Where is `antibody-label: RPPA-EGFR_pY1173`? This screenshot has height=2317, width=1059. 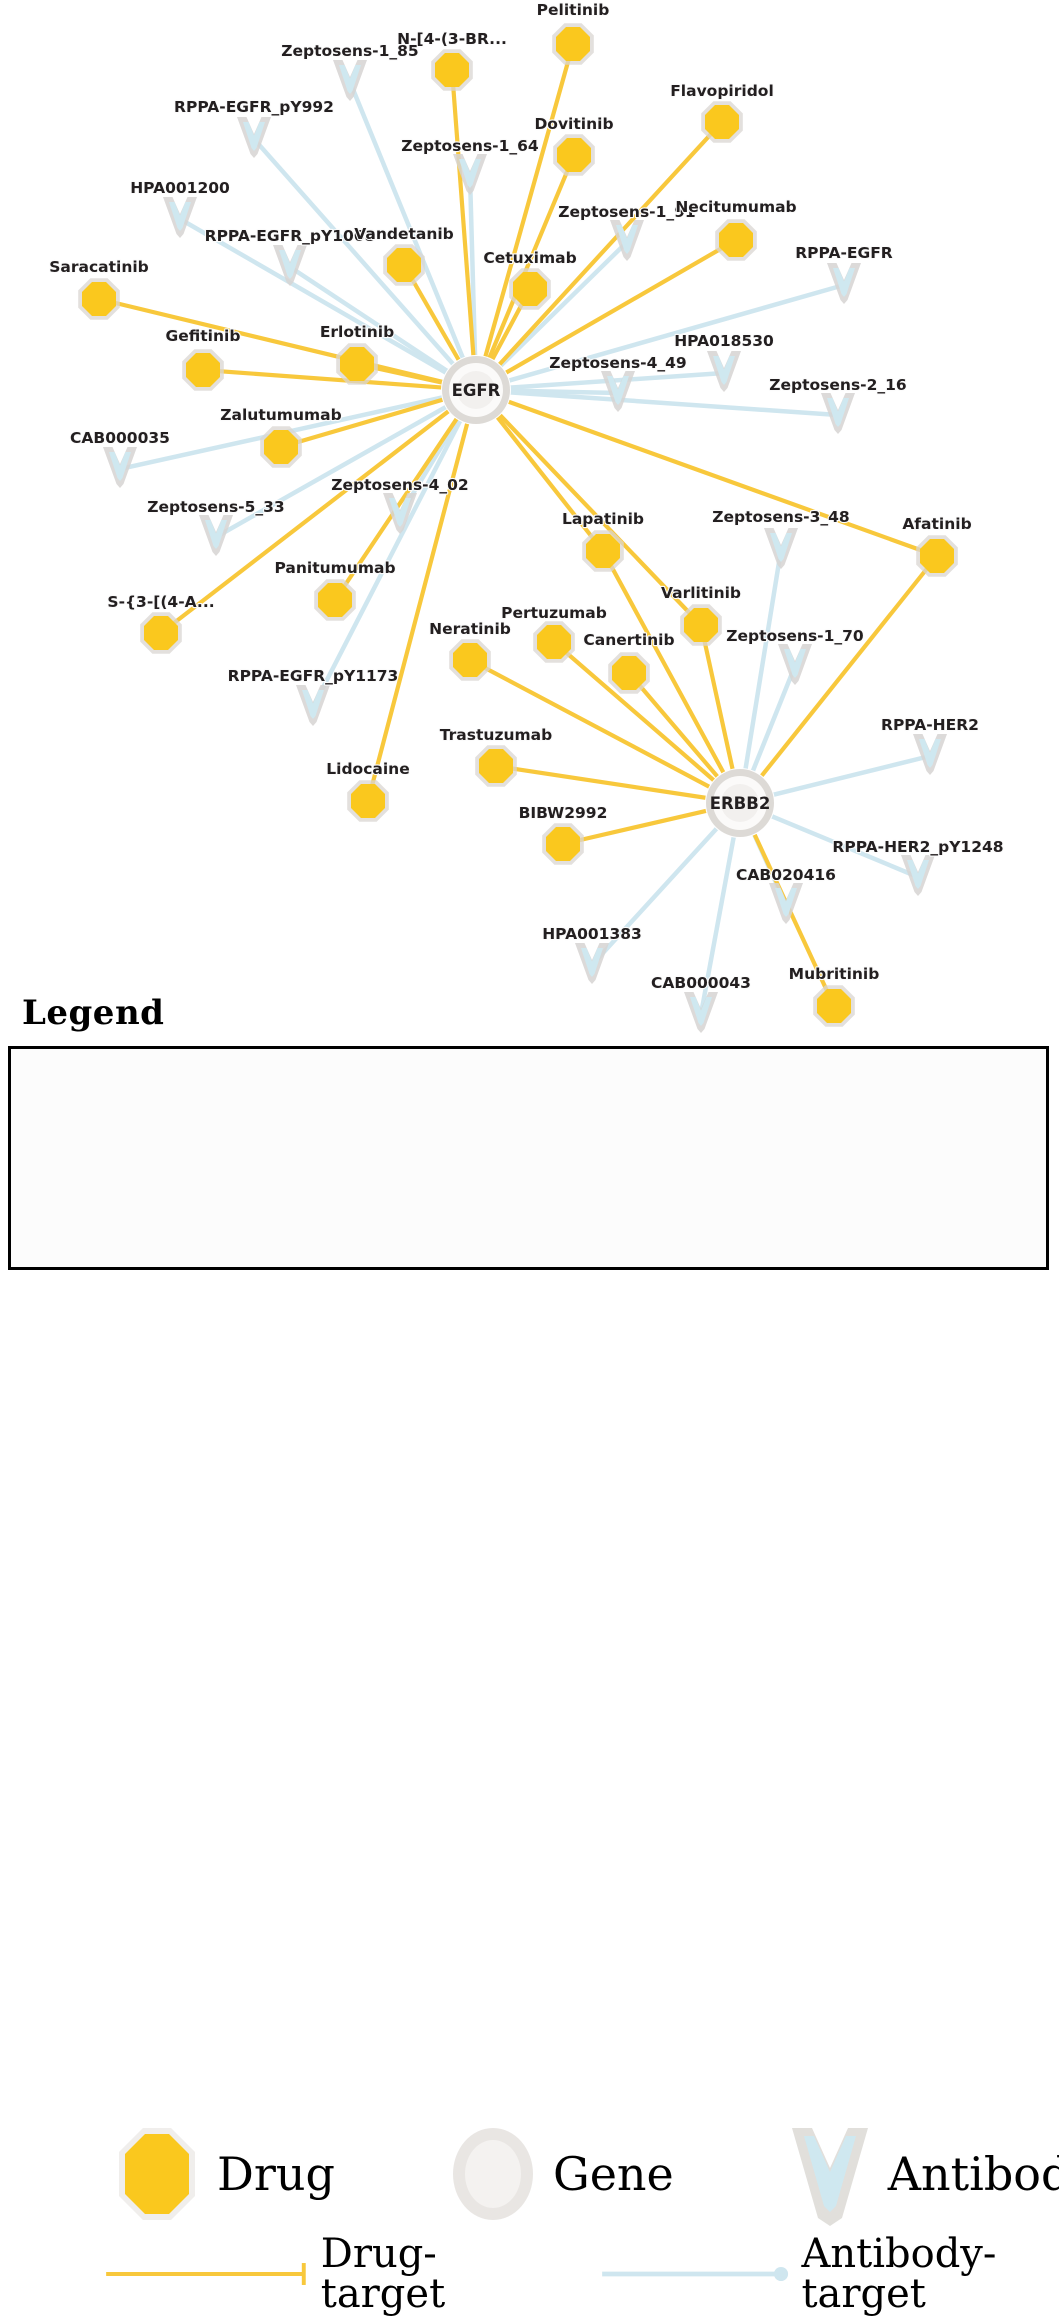
antibody-label: RPPA-EGFR_pY1173 is located at coordinates (313, 676).